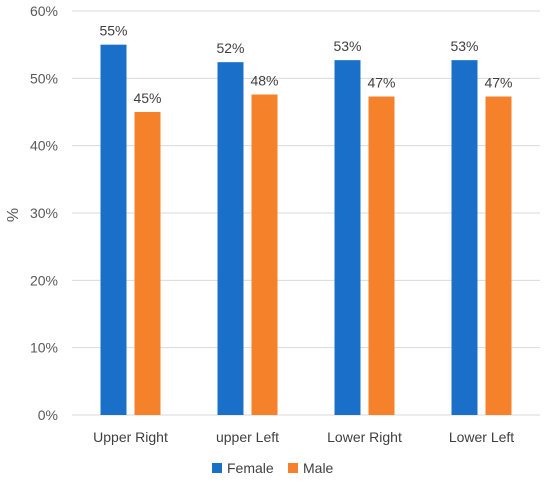 The width and height of the screenshot is (550, 484). What do you see at coordinates (130, 437) in the screenshot?
I see `category-label: Upper Right` at bounding box center [130, 437].